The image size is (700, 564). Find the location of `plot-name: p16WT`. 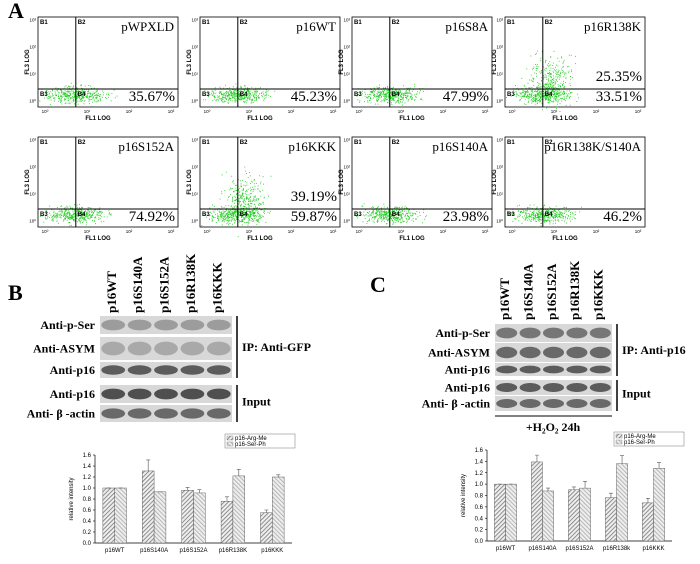

plot-name: p16WT is located at coordinates (316, 26).